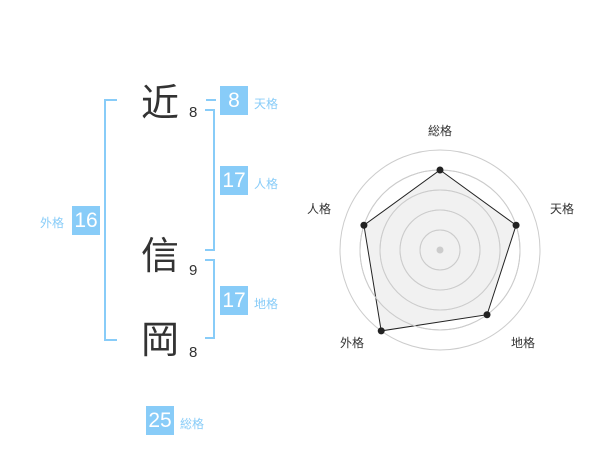 This screenshot has width=600, height=470. I want to click on jinkaku-value: 17, so click(234, 180).